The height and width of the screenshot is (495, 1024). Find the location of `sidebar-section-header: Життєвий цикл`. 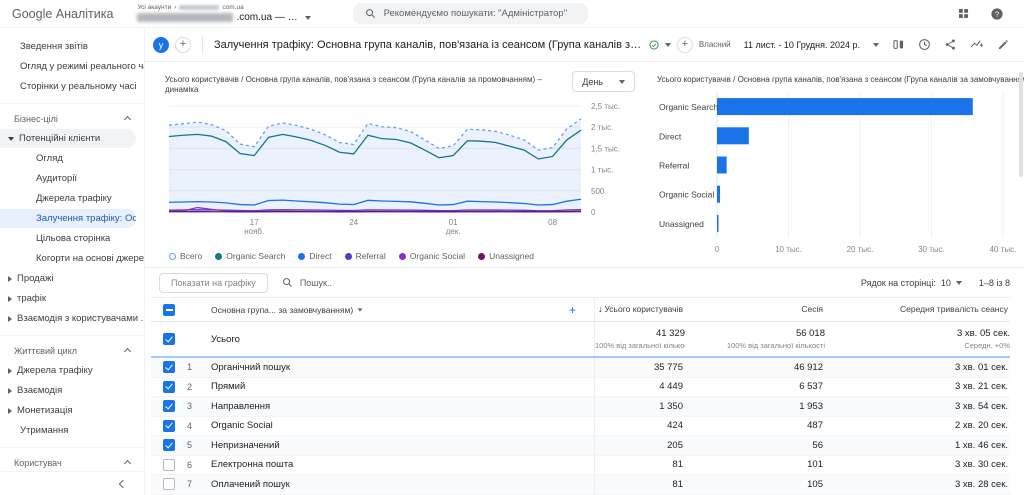

sidebar-section-header: Життєвий цикл is located at coordinates (72, 349).